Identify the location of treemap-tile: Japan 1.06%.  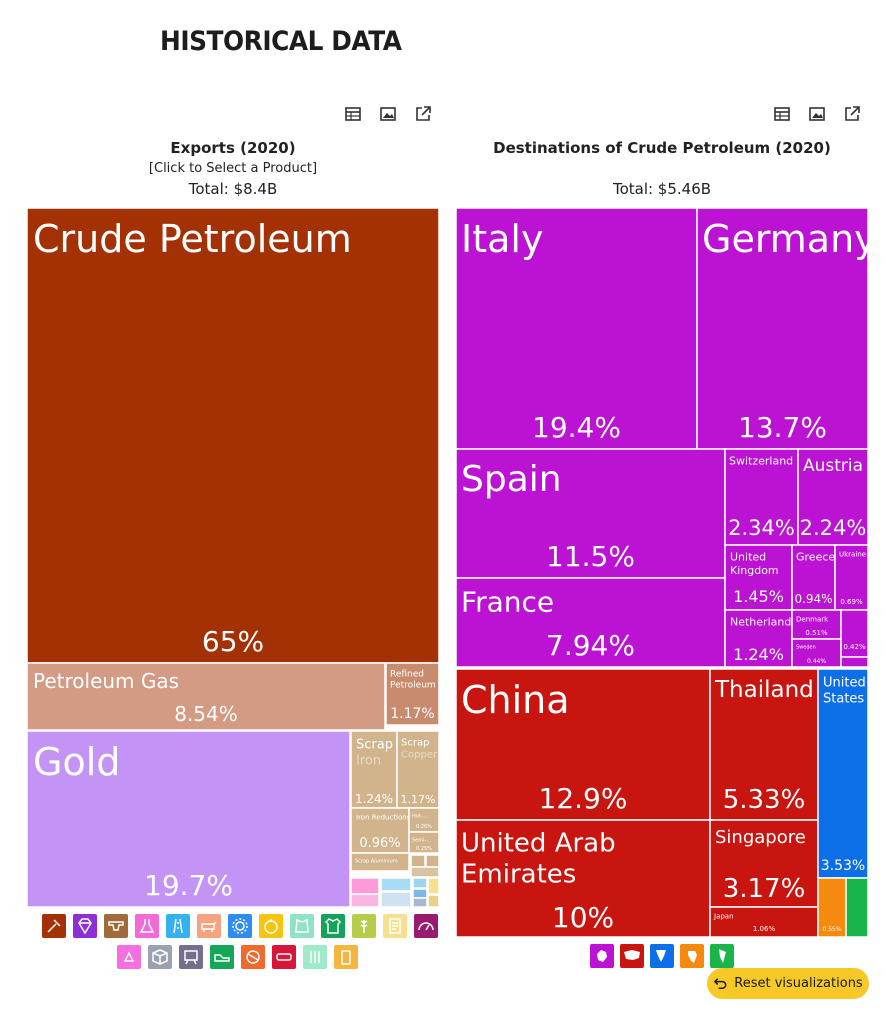
(764, 922).